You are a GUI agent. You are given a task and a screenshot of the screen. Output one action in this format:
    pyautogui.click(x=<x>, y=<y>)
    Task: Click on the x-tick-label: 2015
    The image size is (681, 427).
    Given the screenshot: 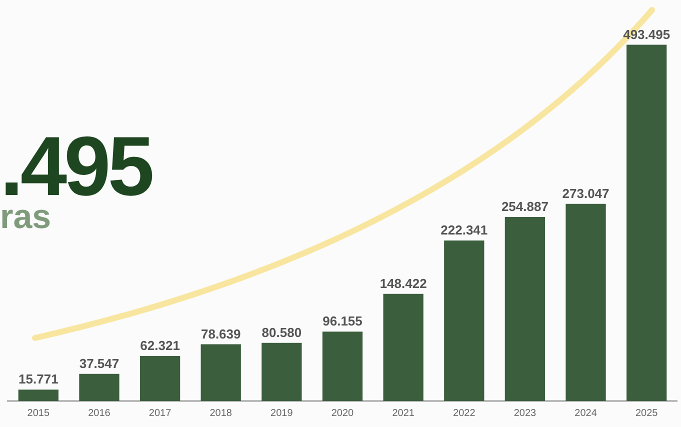 What is the action you would take?
    pyautogui.click(x=38, y=413)
    